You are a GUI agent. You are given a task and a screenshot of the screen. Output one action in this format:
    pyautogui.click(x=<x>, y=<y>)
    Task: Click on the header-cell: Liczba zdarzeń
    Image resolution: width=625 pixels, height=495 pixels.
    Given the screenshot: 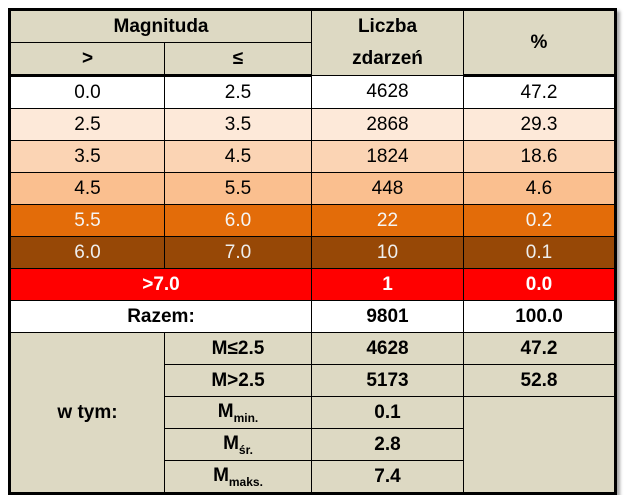 What is the action you would take?
    pyautogui.click(x=387, y=42)
    